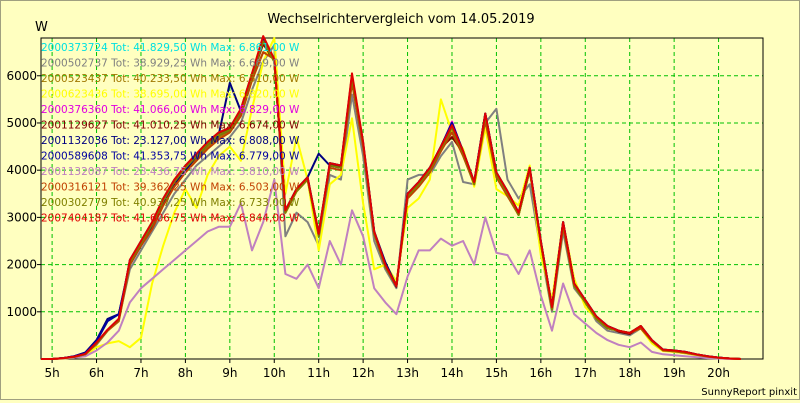  I want to click on x-tick-label: 7h, so click(140, 373).